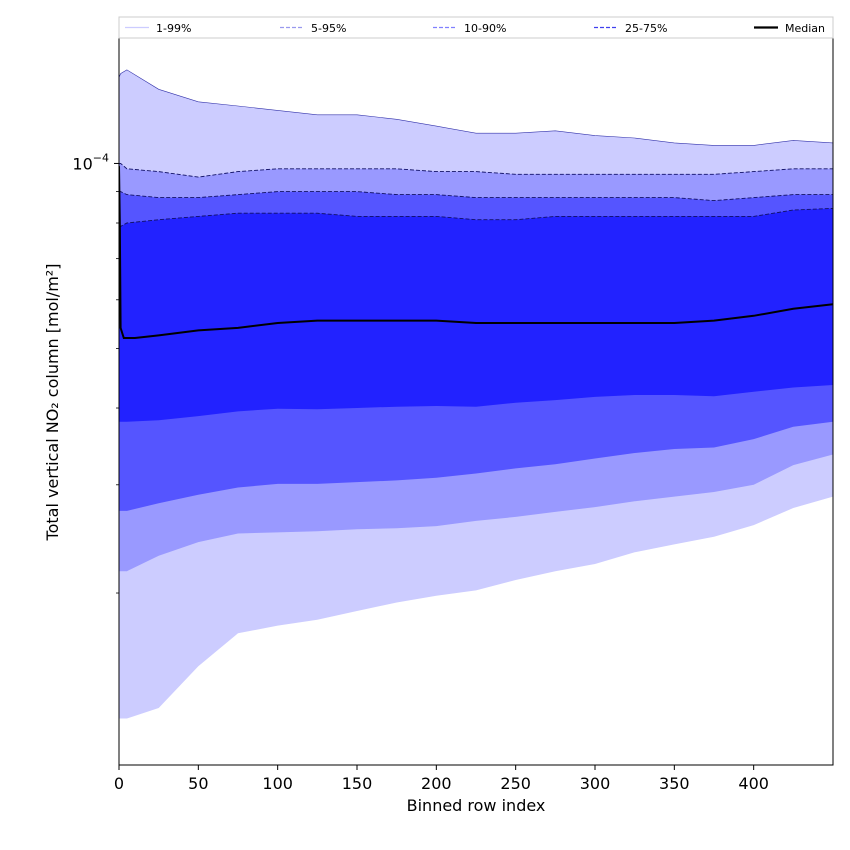  What do you see at coordinates (95, 372) in the screenshot?
I see `y-axis: 10−4` at bounding box center [95, 372].